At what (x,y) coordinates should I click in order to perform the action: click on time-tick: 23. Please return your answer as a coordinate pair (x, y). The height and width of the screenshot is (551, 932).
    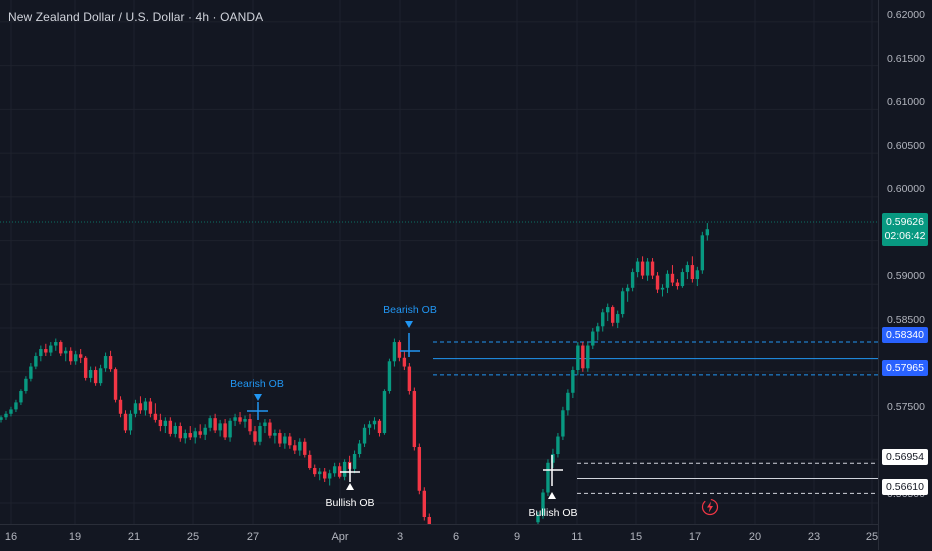
    Looking at the image, I should click on (814, 537).